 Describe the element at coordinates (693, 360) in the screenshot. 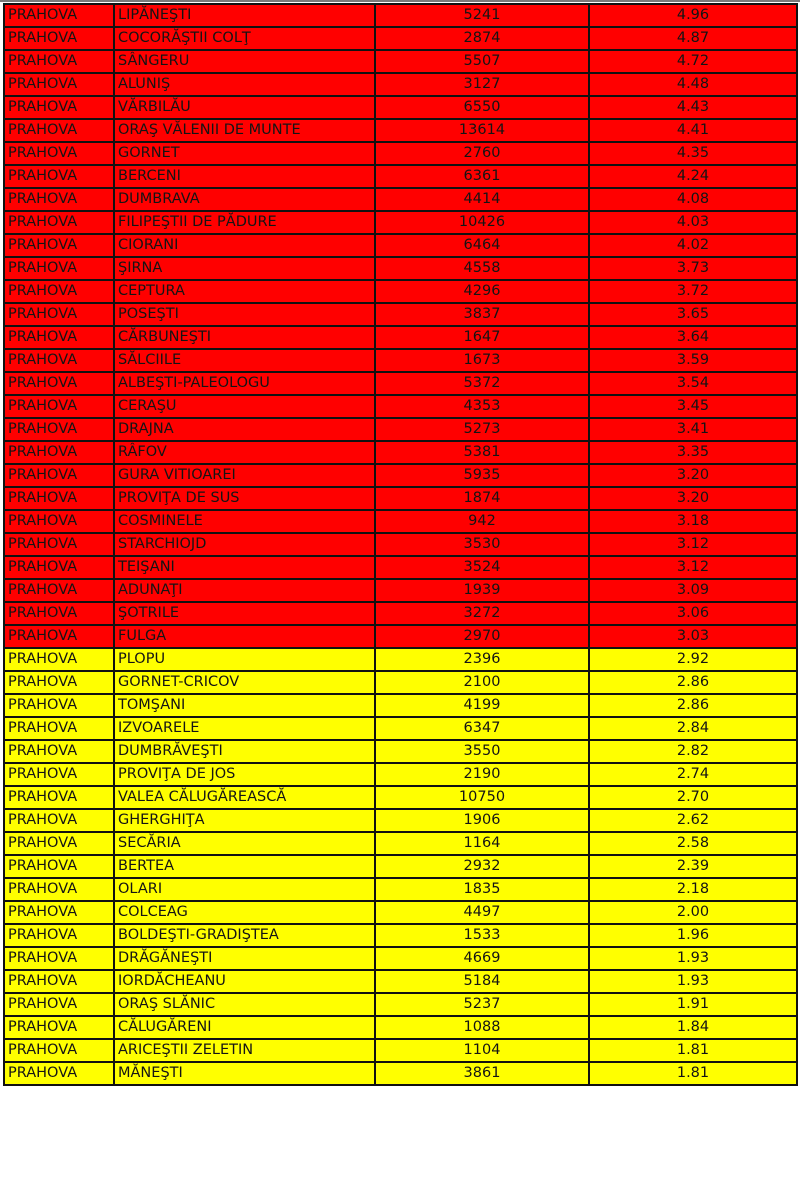

I see `value-cell: 3.59` at that location.